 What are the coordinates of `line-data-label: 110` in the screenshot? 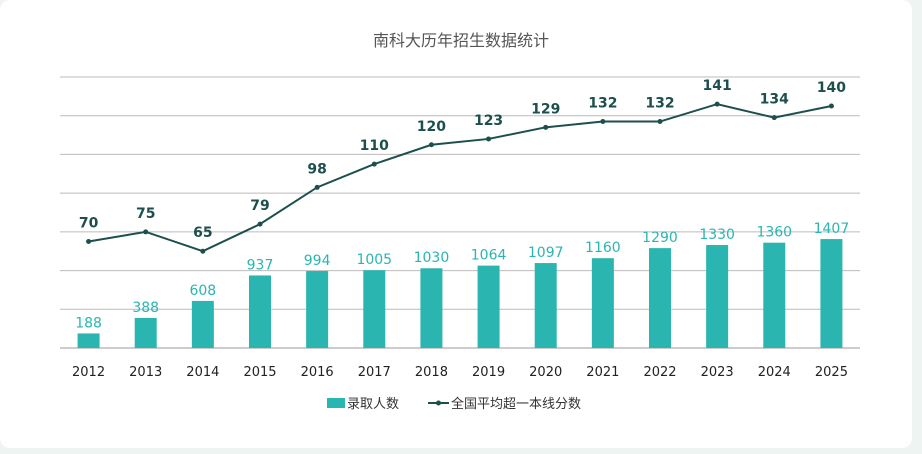 It's located at (374, 146).